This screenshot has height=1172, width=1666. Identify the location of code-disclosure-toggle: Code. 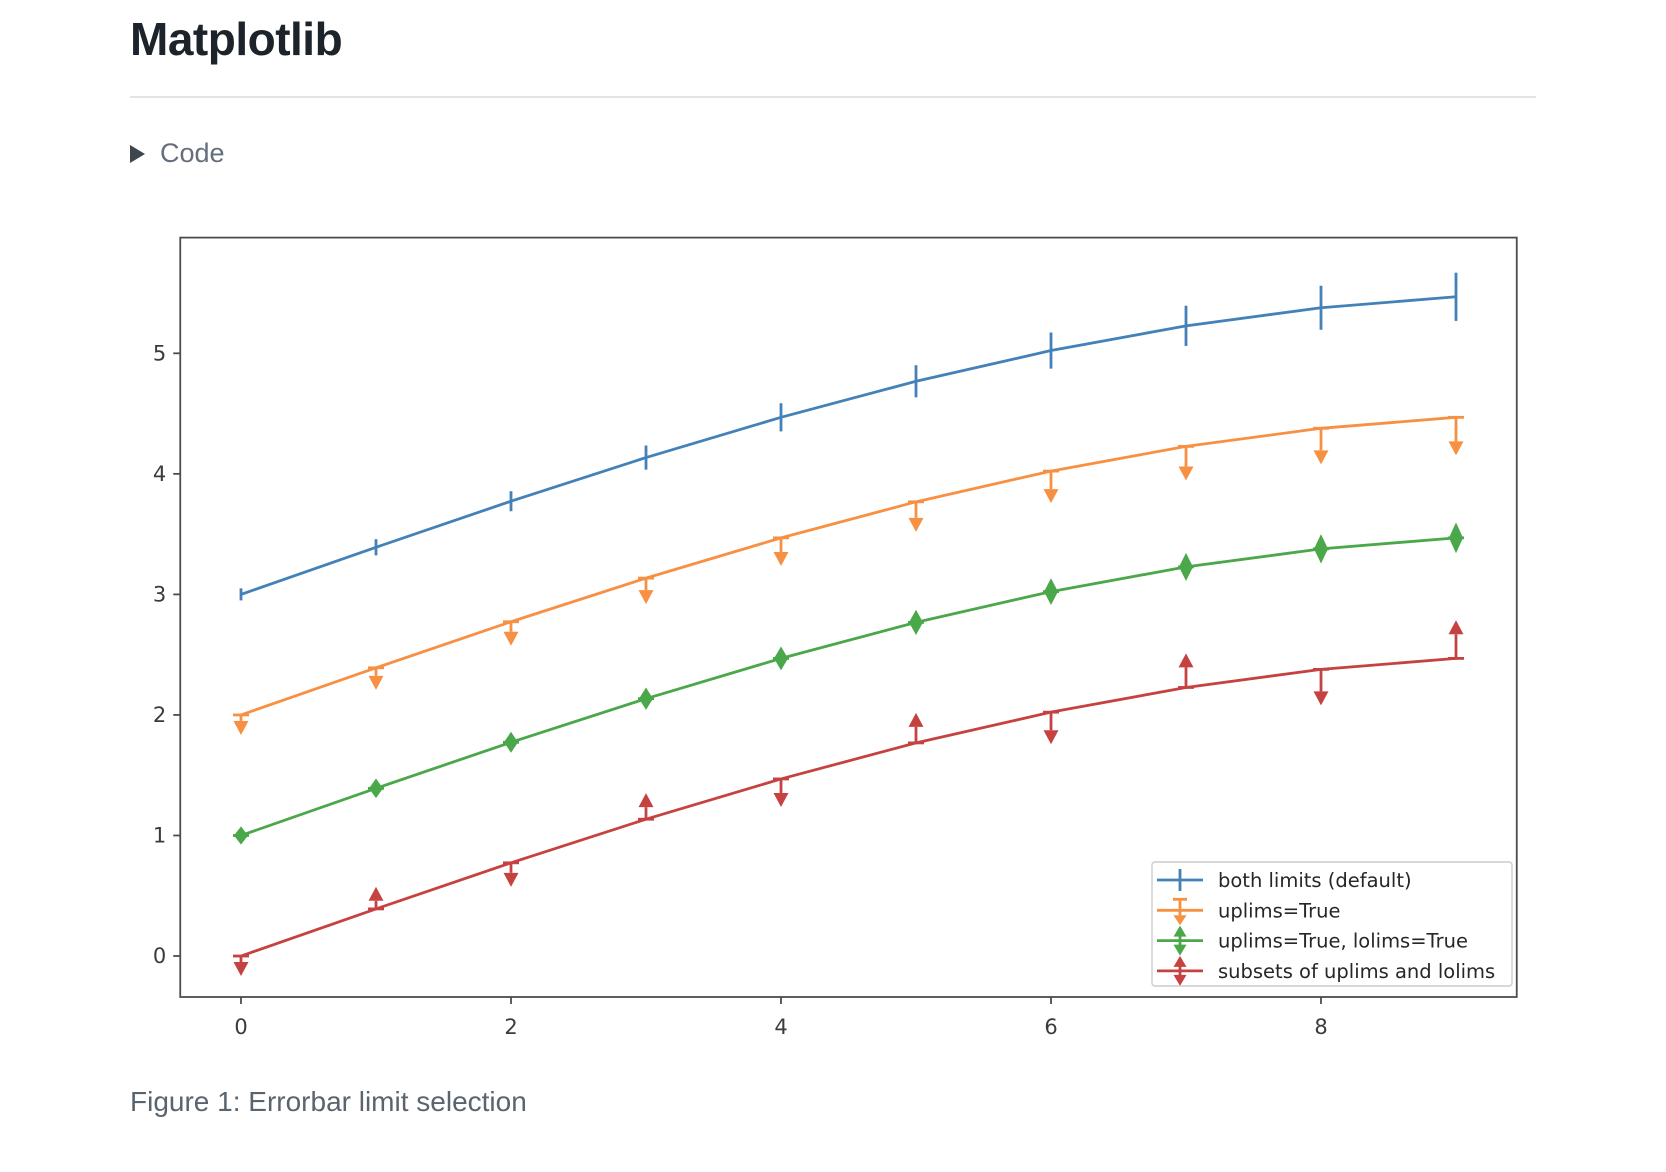
(177, 153).